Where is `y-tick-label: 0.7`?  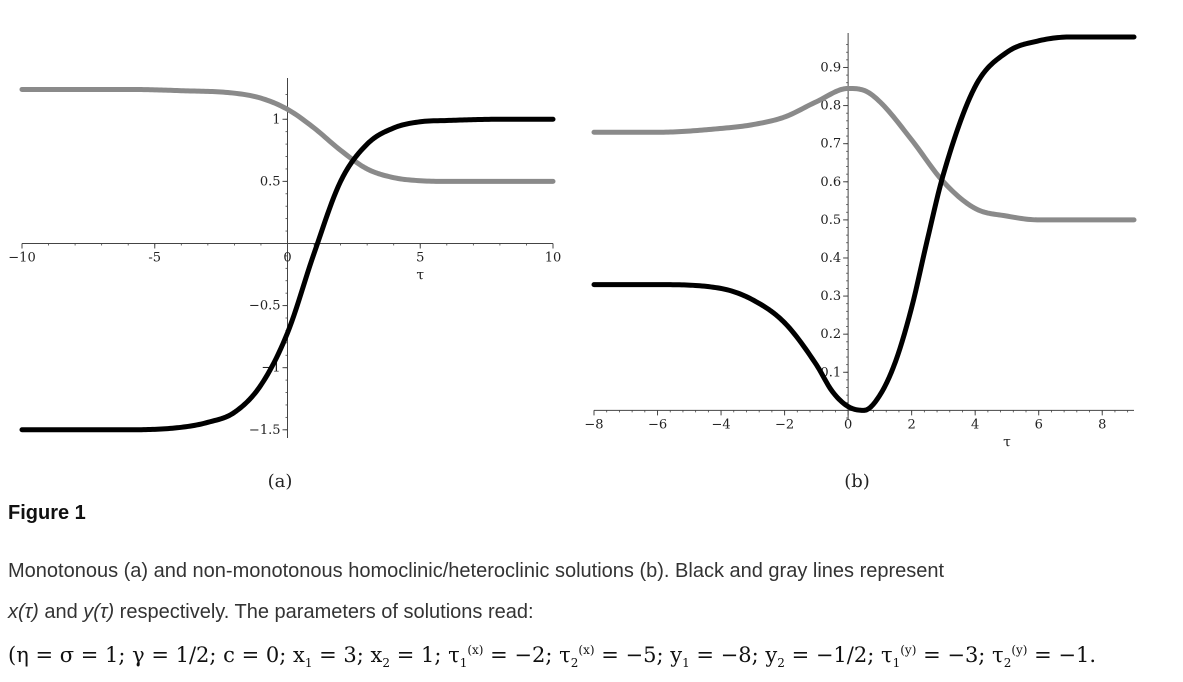
y-tick-label: 0.7 is located at coordinates (830, 144).